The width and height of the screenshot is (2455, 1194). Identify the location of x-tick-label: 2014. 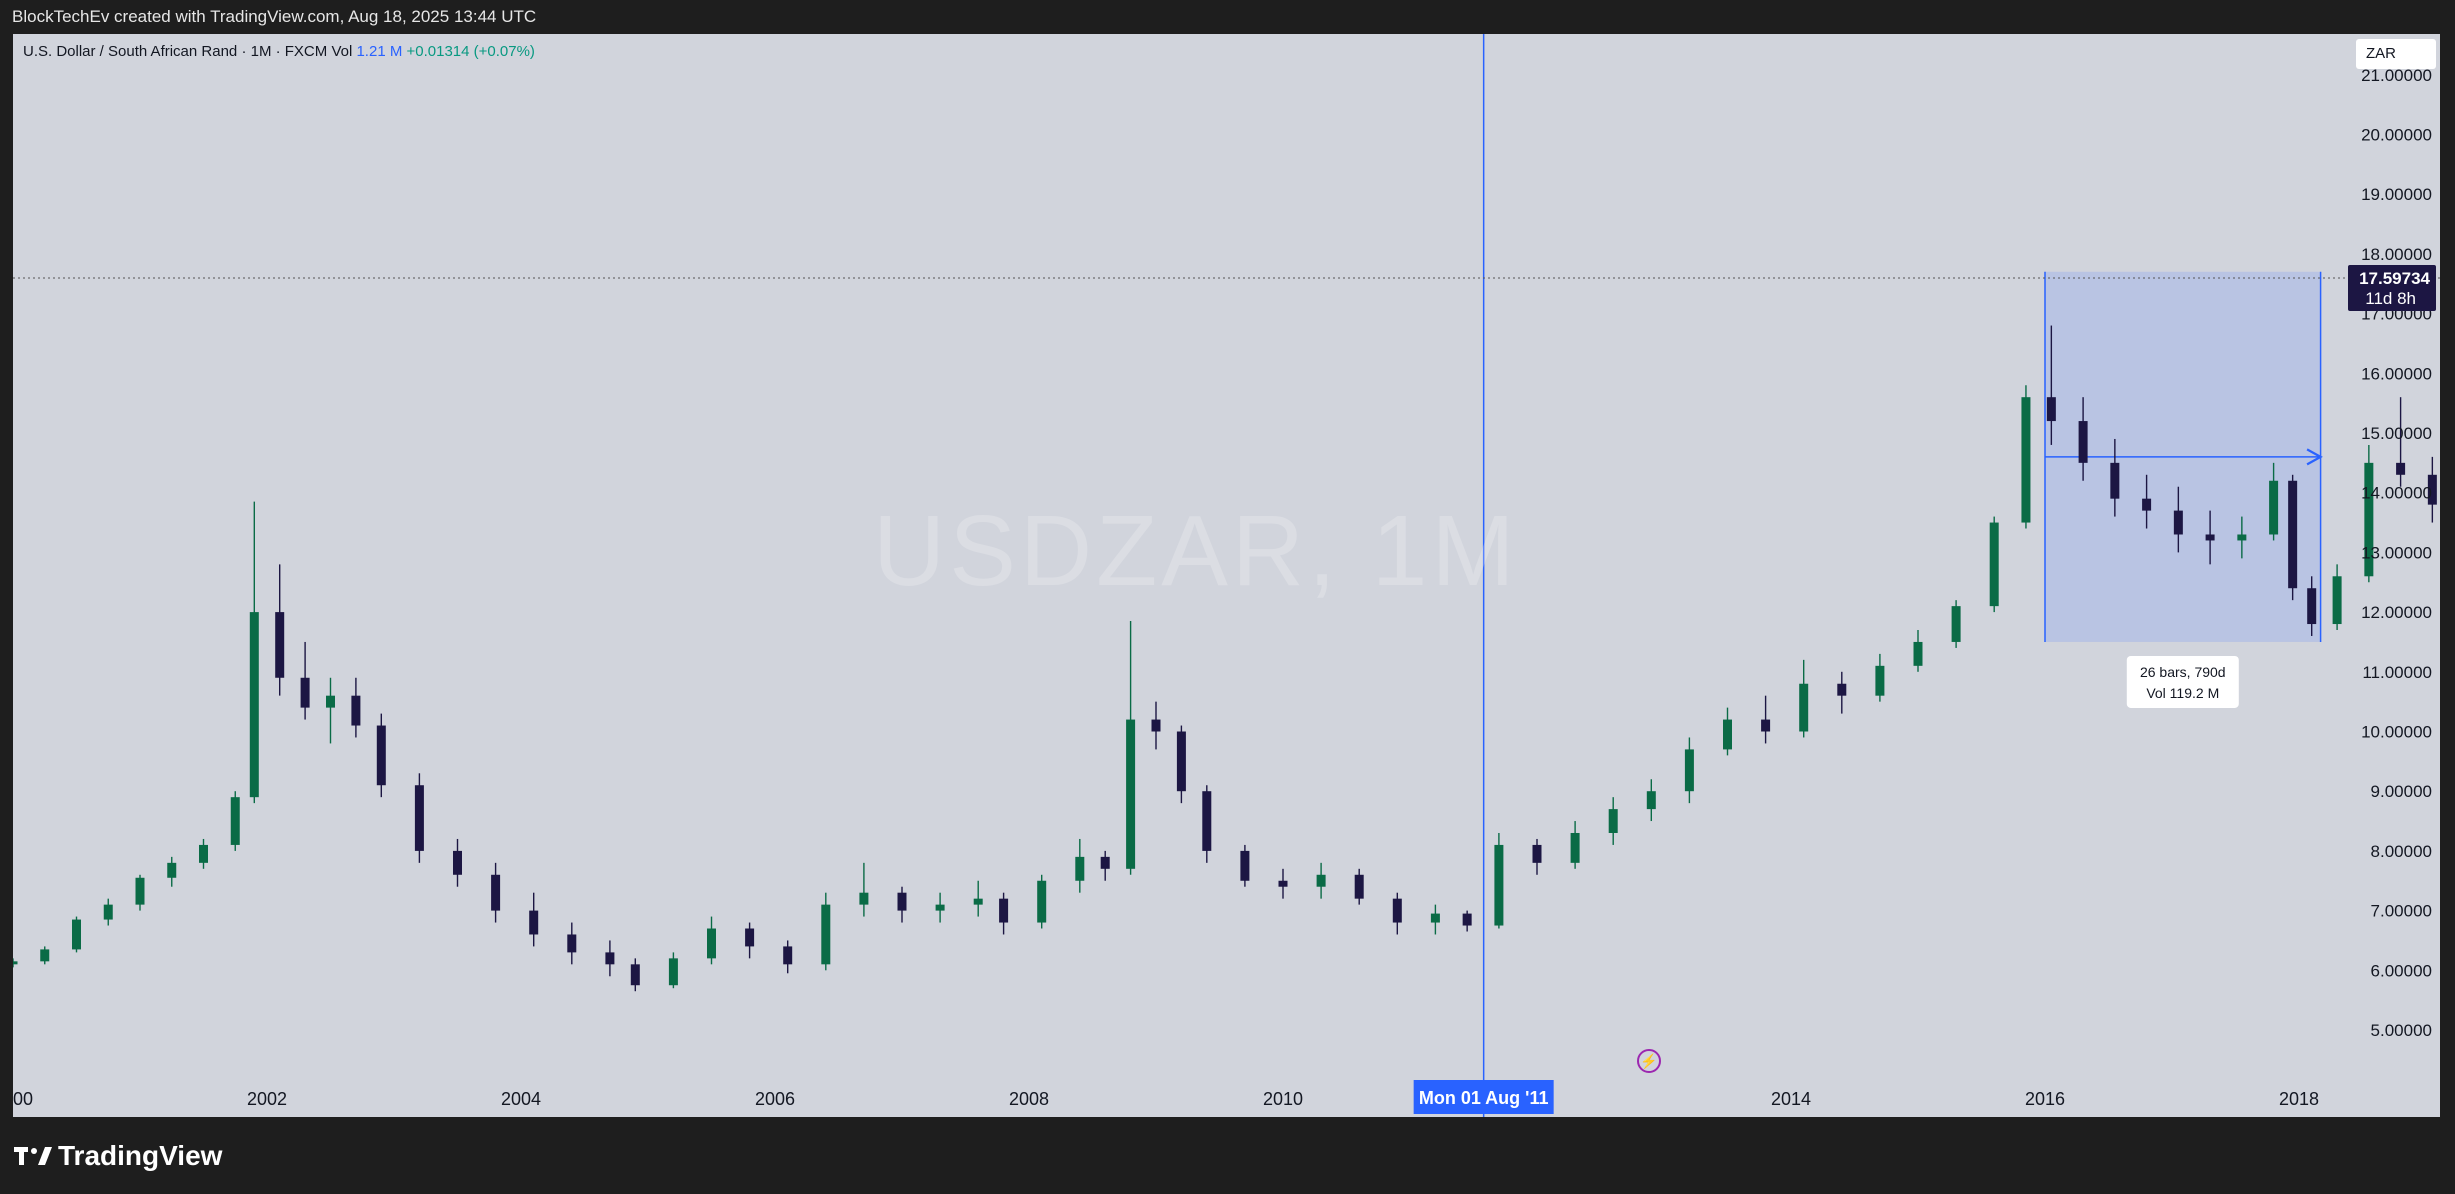
(1791, 1099).